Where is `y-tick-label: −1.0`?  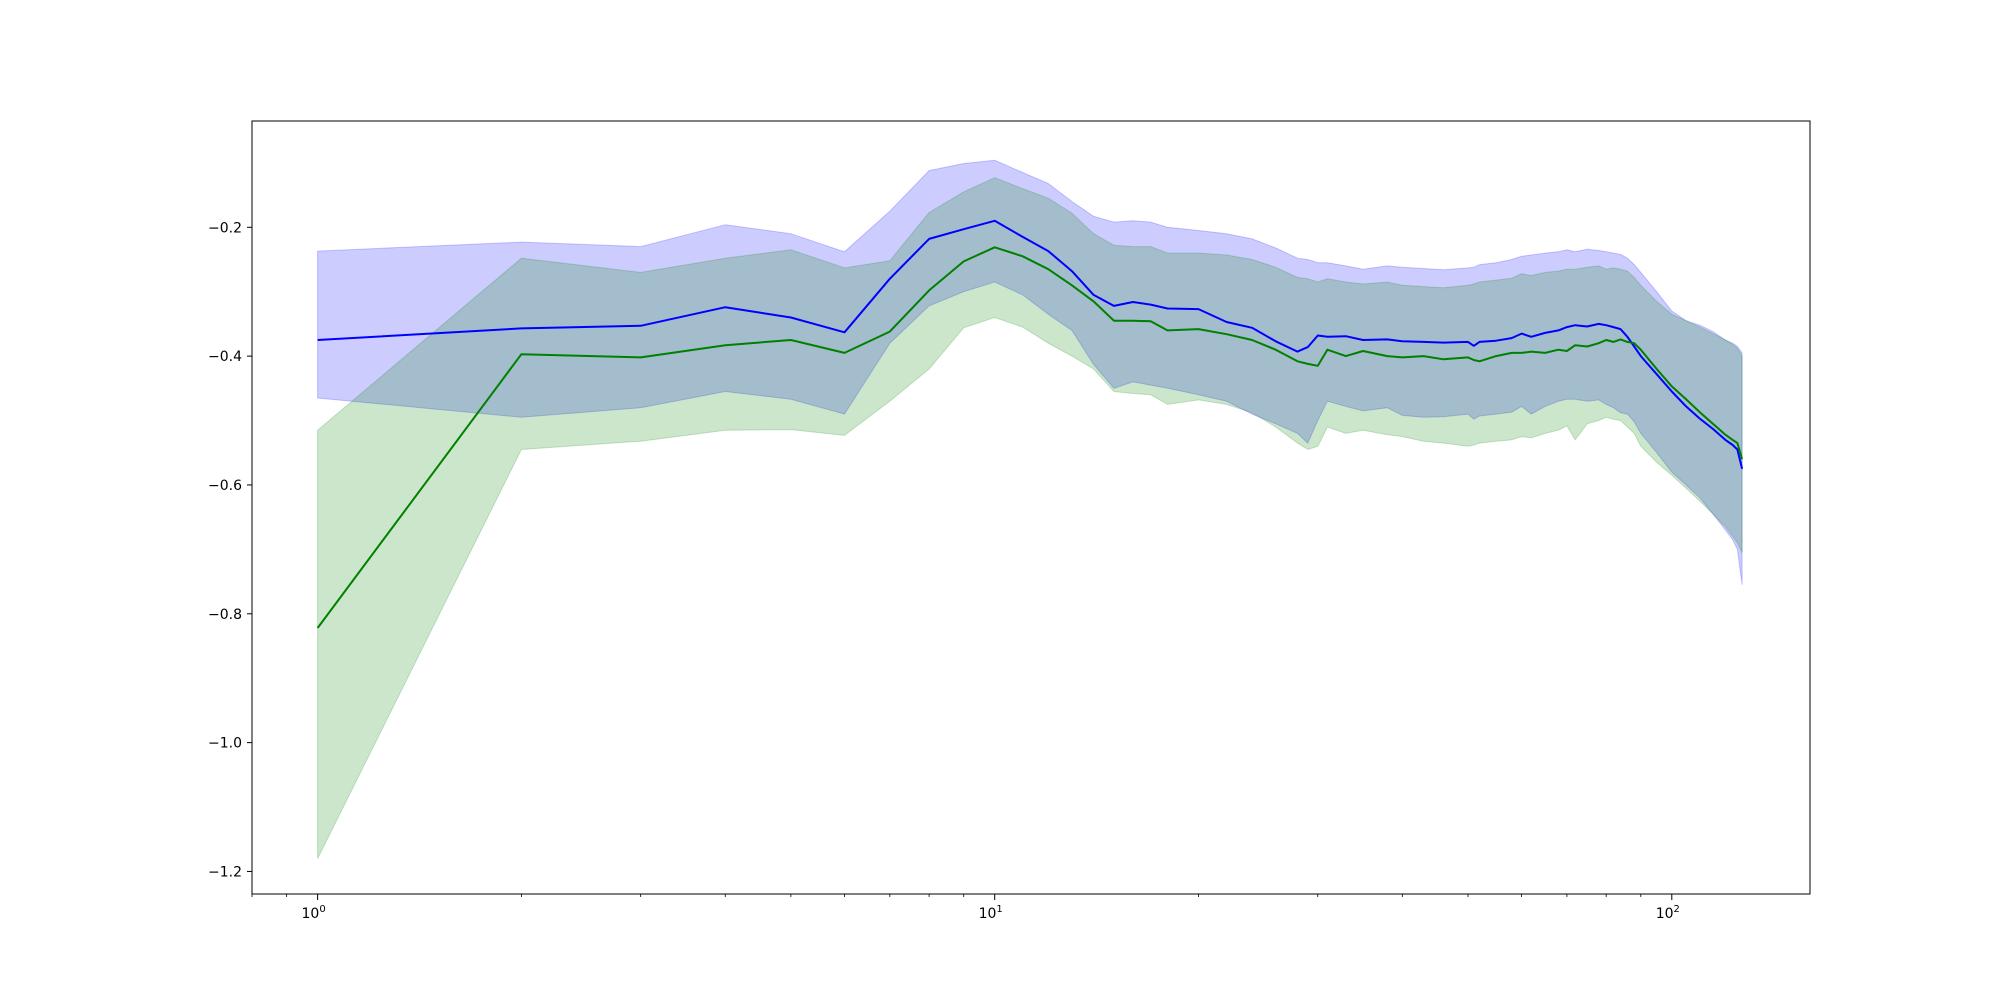
y-tick-label: −1.0 is located at coordinates (225, 744).